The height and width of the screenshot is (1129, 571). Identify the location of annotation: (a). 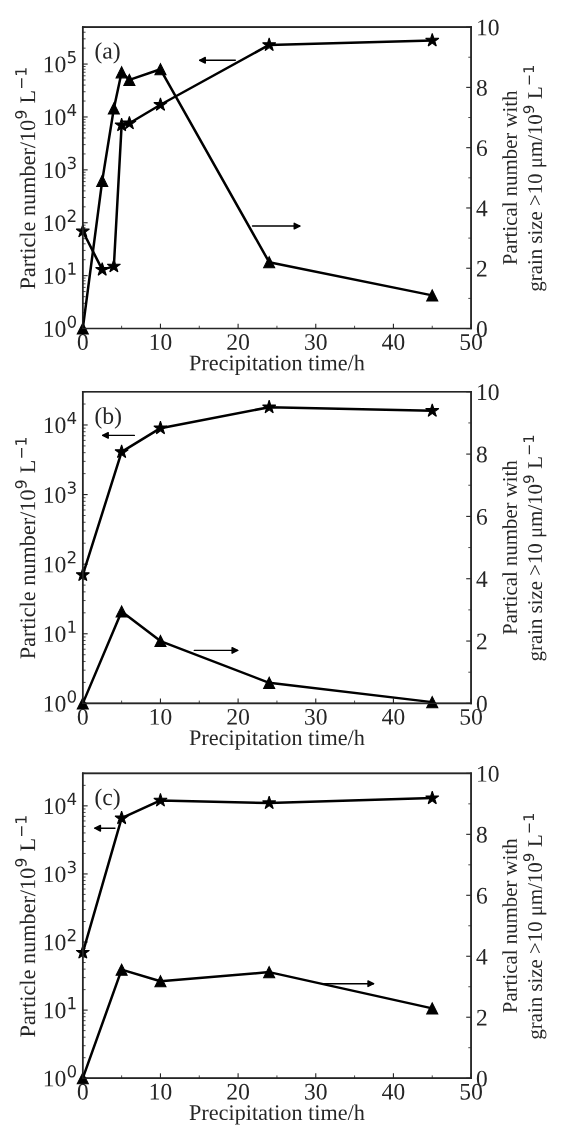
(107, 53).